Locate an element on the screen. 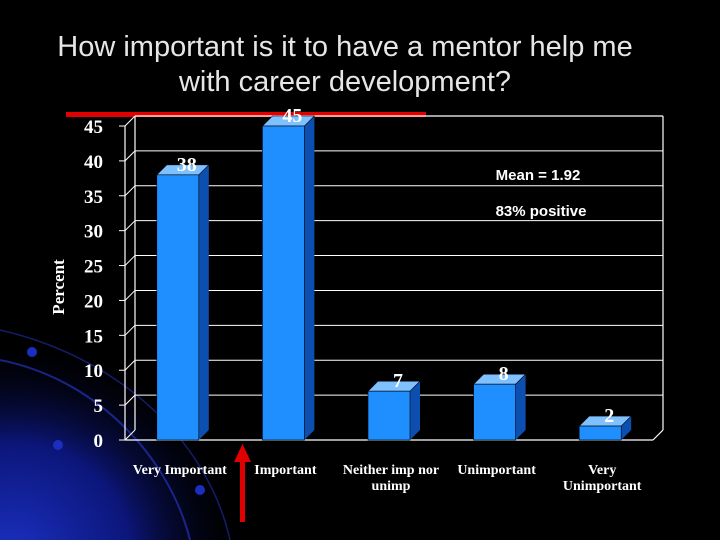 The image size is (720, 540). annotation-mean: Mean = 1.92 is located at coordinates (538, 175).